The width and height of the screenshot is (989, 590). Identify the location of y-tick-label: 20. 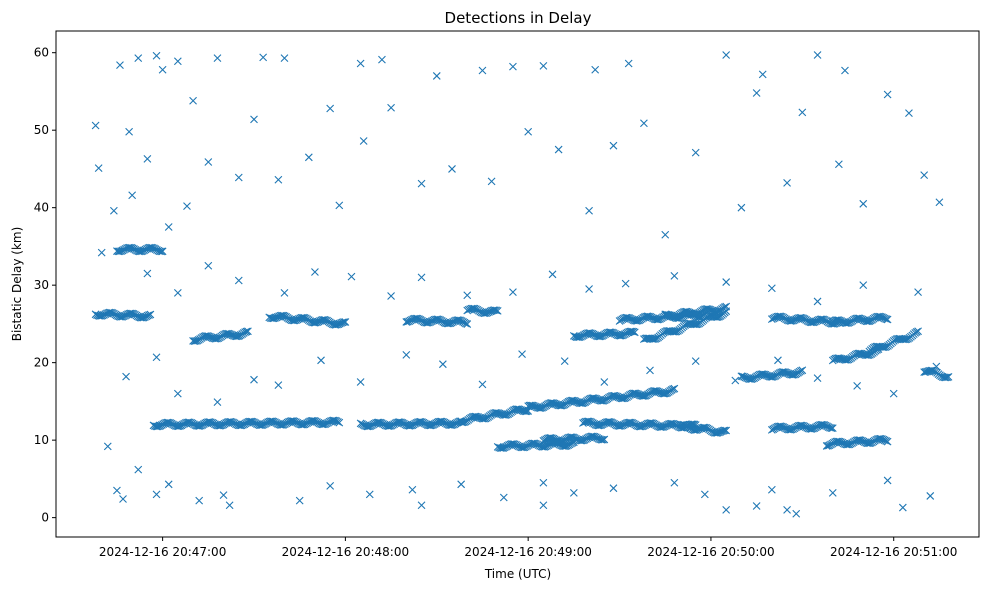
(41, 363).